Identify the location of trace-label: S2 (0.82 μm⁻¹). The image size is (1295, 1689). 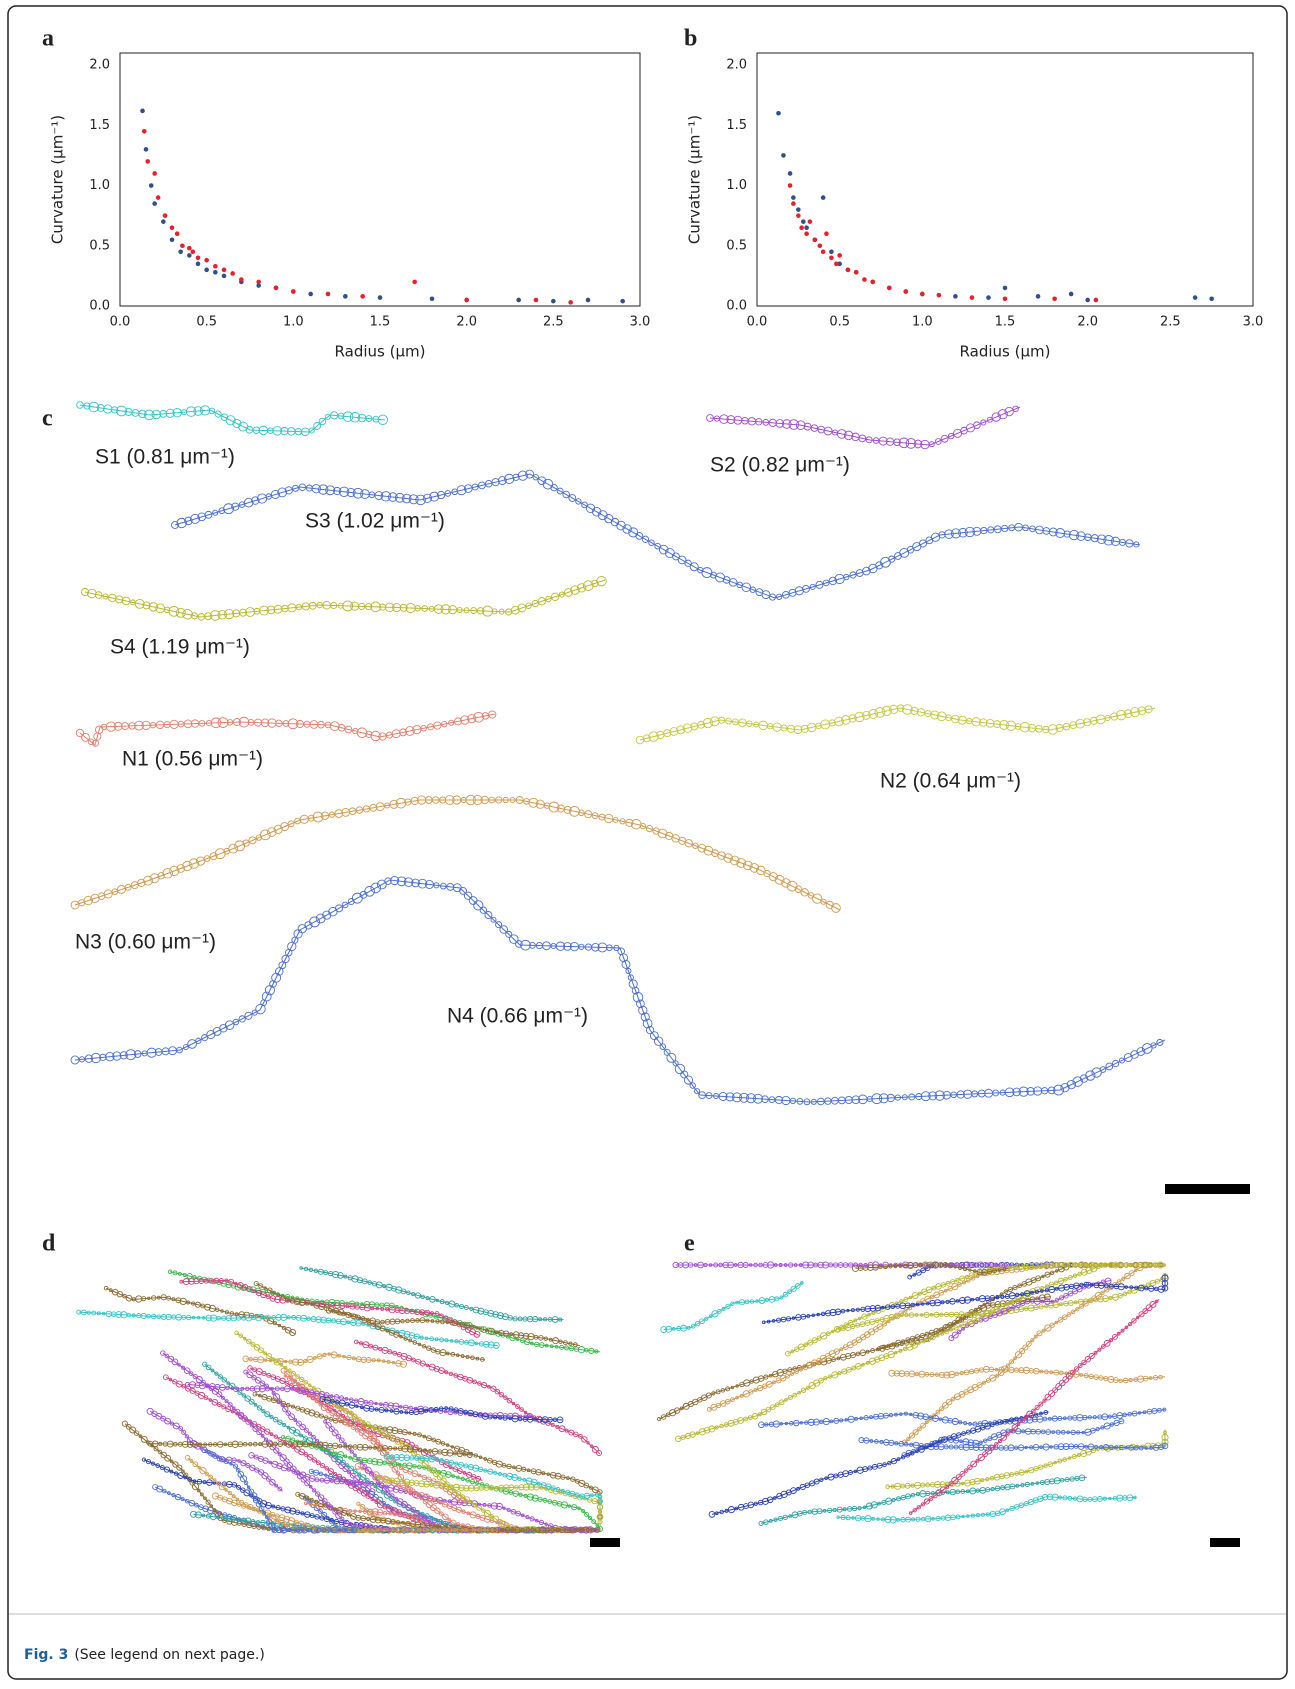
(780, 465).